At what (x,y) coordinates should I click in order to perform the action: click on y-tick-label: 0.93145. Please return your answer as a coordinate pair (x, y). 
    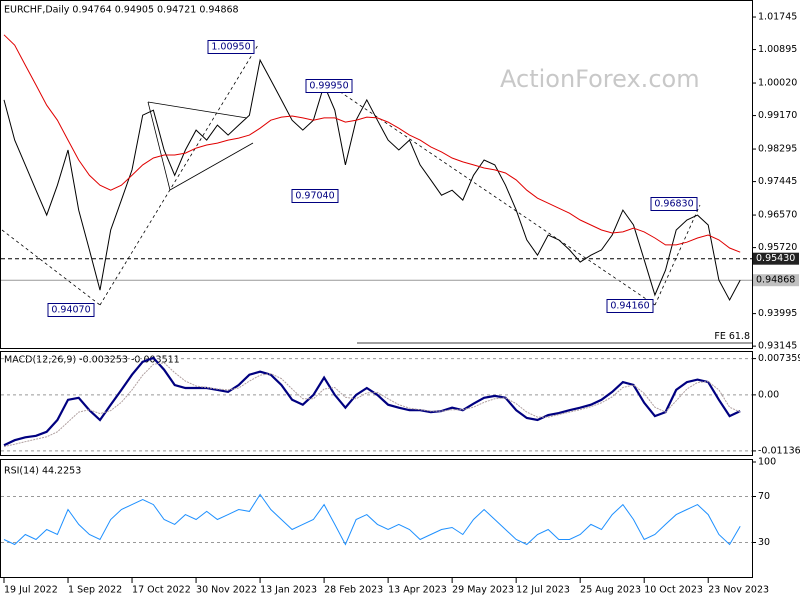
    Looking at the image, I should click on (777, 346).